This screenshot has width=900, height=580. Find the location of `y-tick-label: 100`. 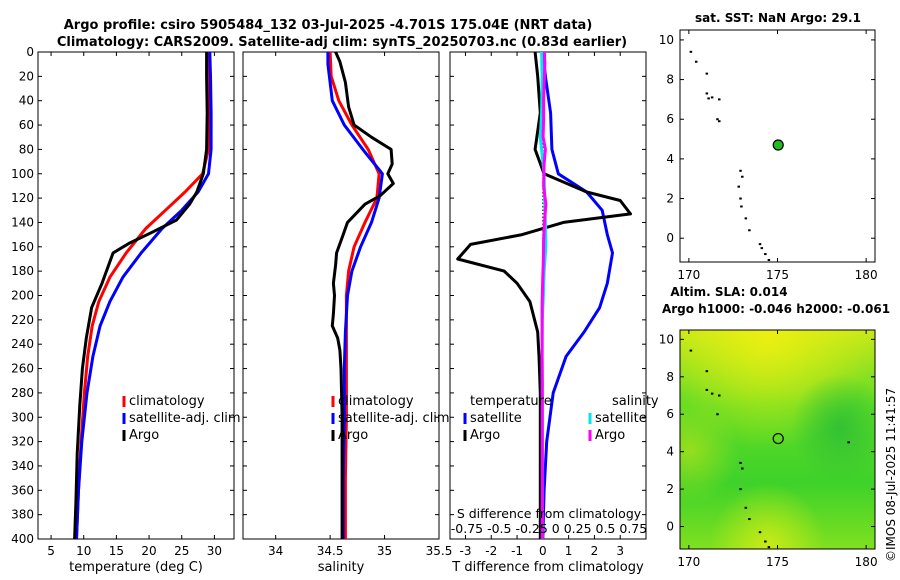

y-tick-label: 100 is located at coordinates (22, 174).